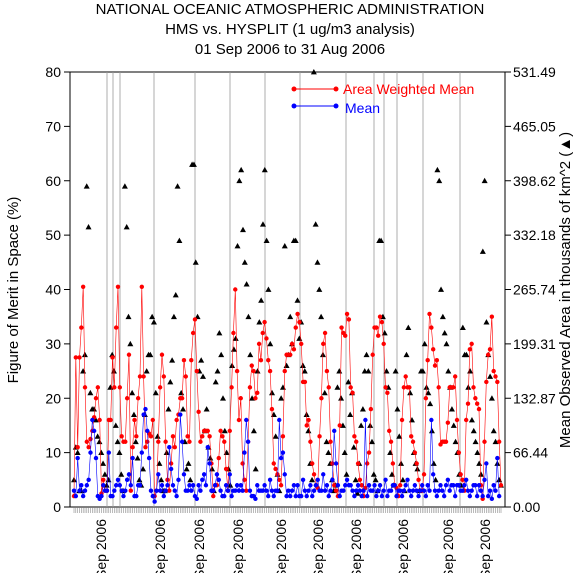  Describe the element at coordinates (53, 72) in the screenshot. I see `y-tick-label: 80` at that location.